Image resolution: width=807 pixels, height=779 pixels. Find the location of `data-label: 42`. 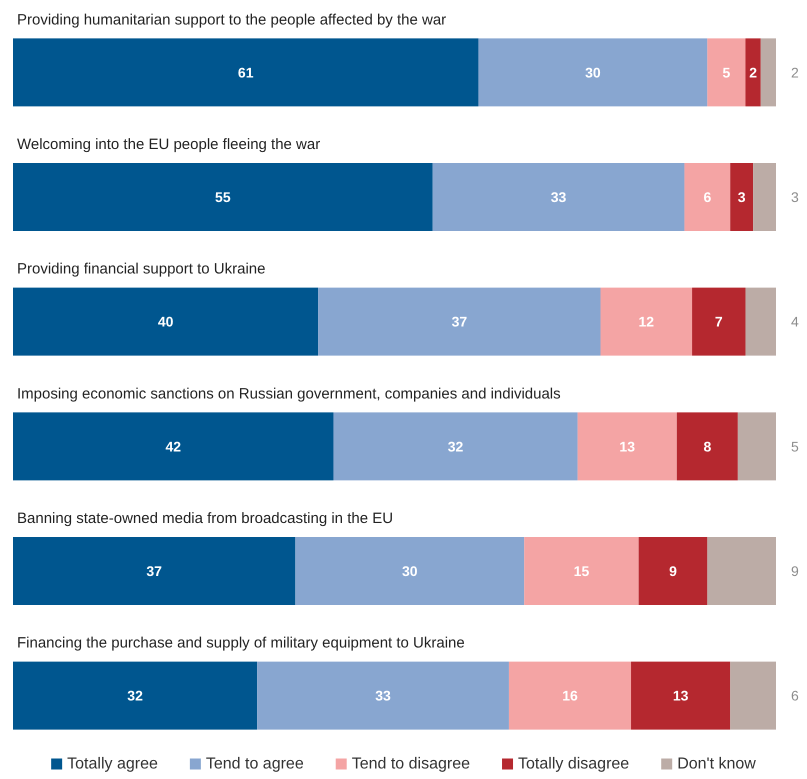

data-label: 42 is located at coordinates (173, 446).